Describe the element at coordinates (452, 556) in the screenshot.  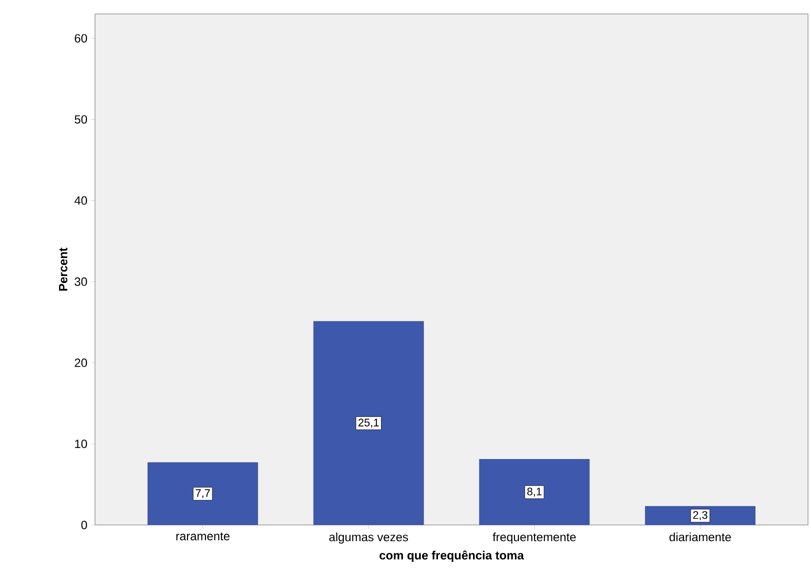
I see `x-axis-title: com que frequência toma` at that location.